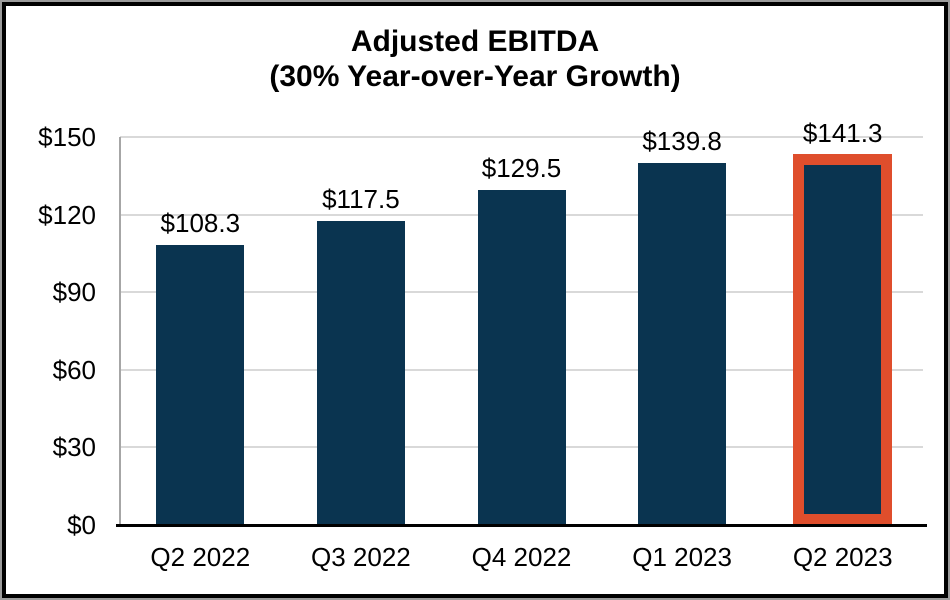 This screenshot has height=600, width=950. Describe the element at coordinates (475, 41) in the screenshot. I see `chart-title-line1: Adjusted EBITDA` at that location.